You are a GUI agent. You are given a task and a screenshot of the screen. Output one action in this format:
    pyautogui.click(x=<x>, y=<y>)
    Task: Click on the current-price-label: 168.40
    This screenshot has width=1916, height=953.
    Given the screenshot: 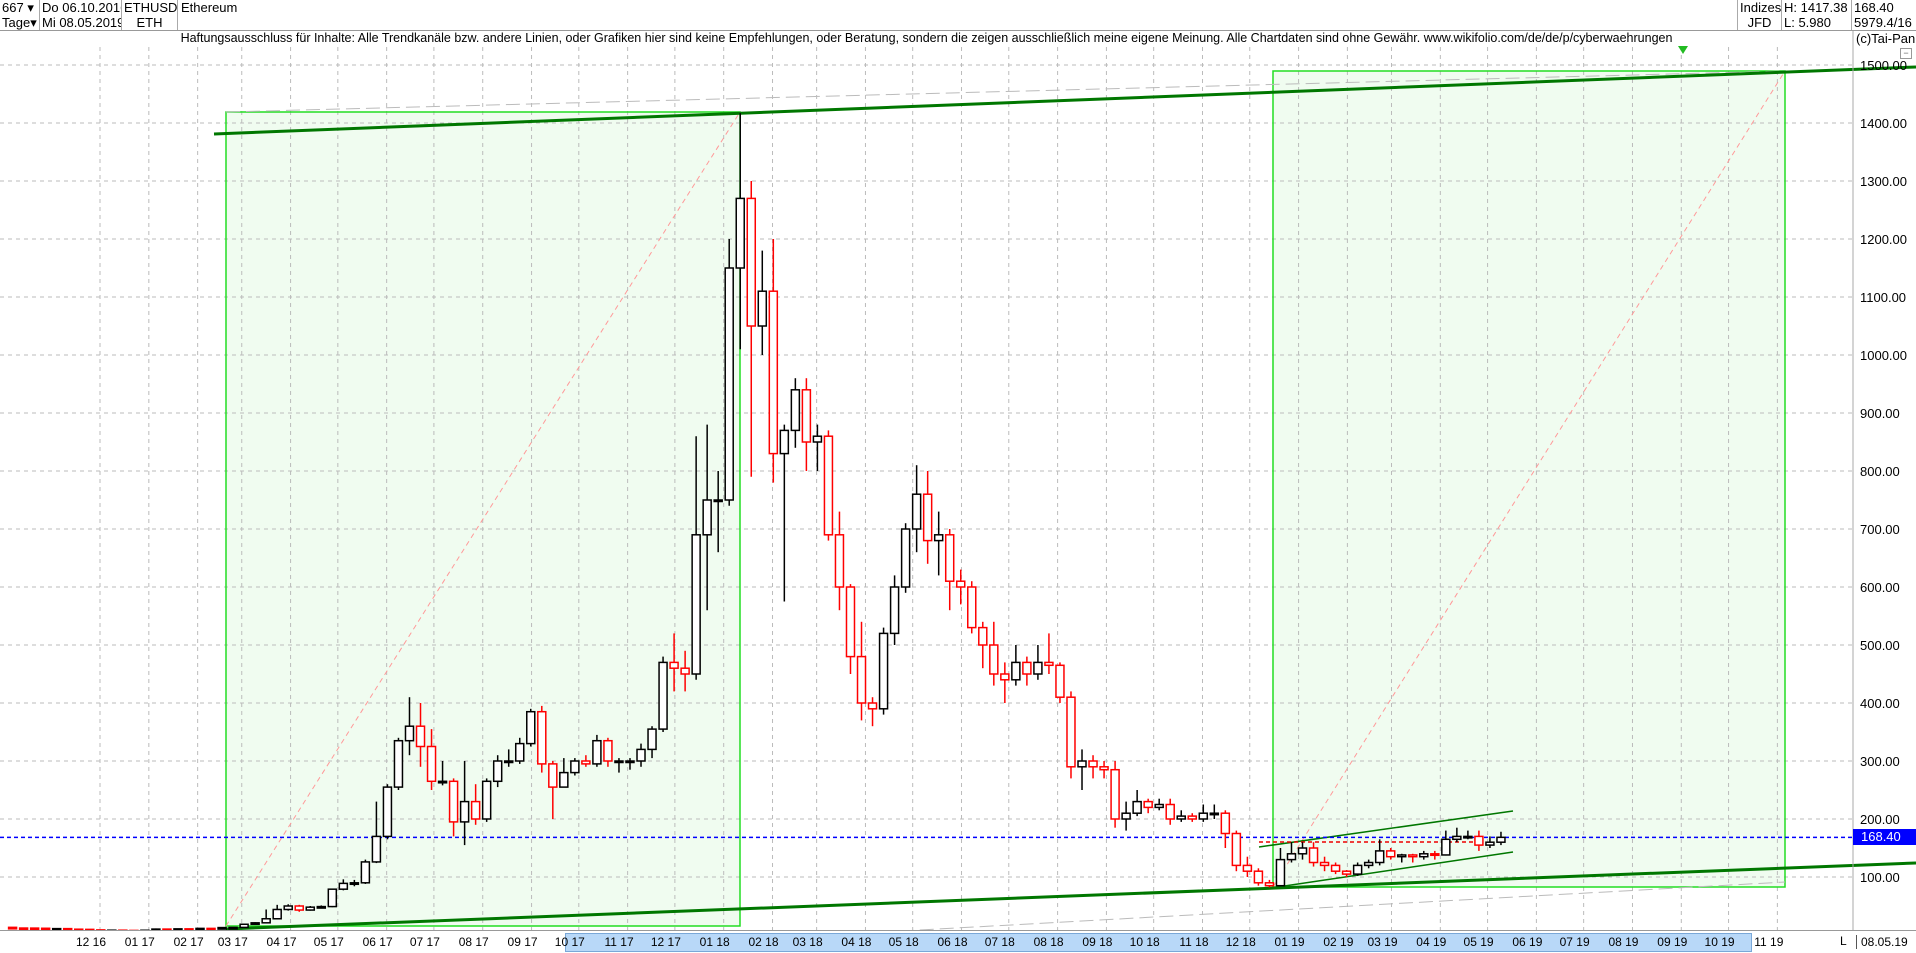 What is the action you would take?
    pyautogui.click(x=1881, y=836)
    